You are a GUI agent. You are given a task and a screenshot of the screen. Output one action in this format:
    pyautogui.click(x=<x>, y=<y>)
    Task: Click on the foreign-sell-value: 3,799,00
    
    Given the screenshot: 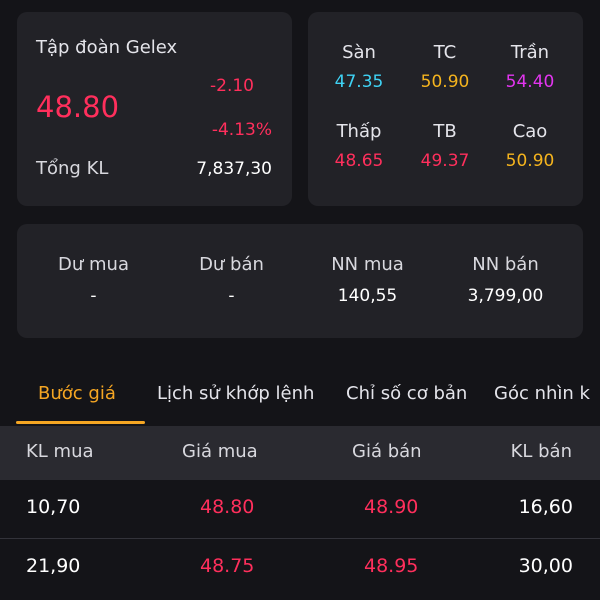 What is the action you would take?
    pyautogui.click(x=505, y=296)
    